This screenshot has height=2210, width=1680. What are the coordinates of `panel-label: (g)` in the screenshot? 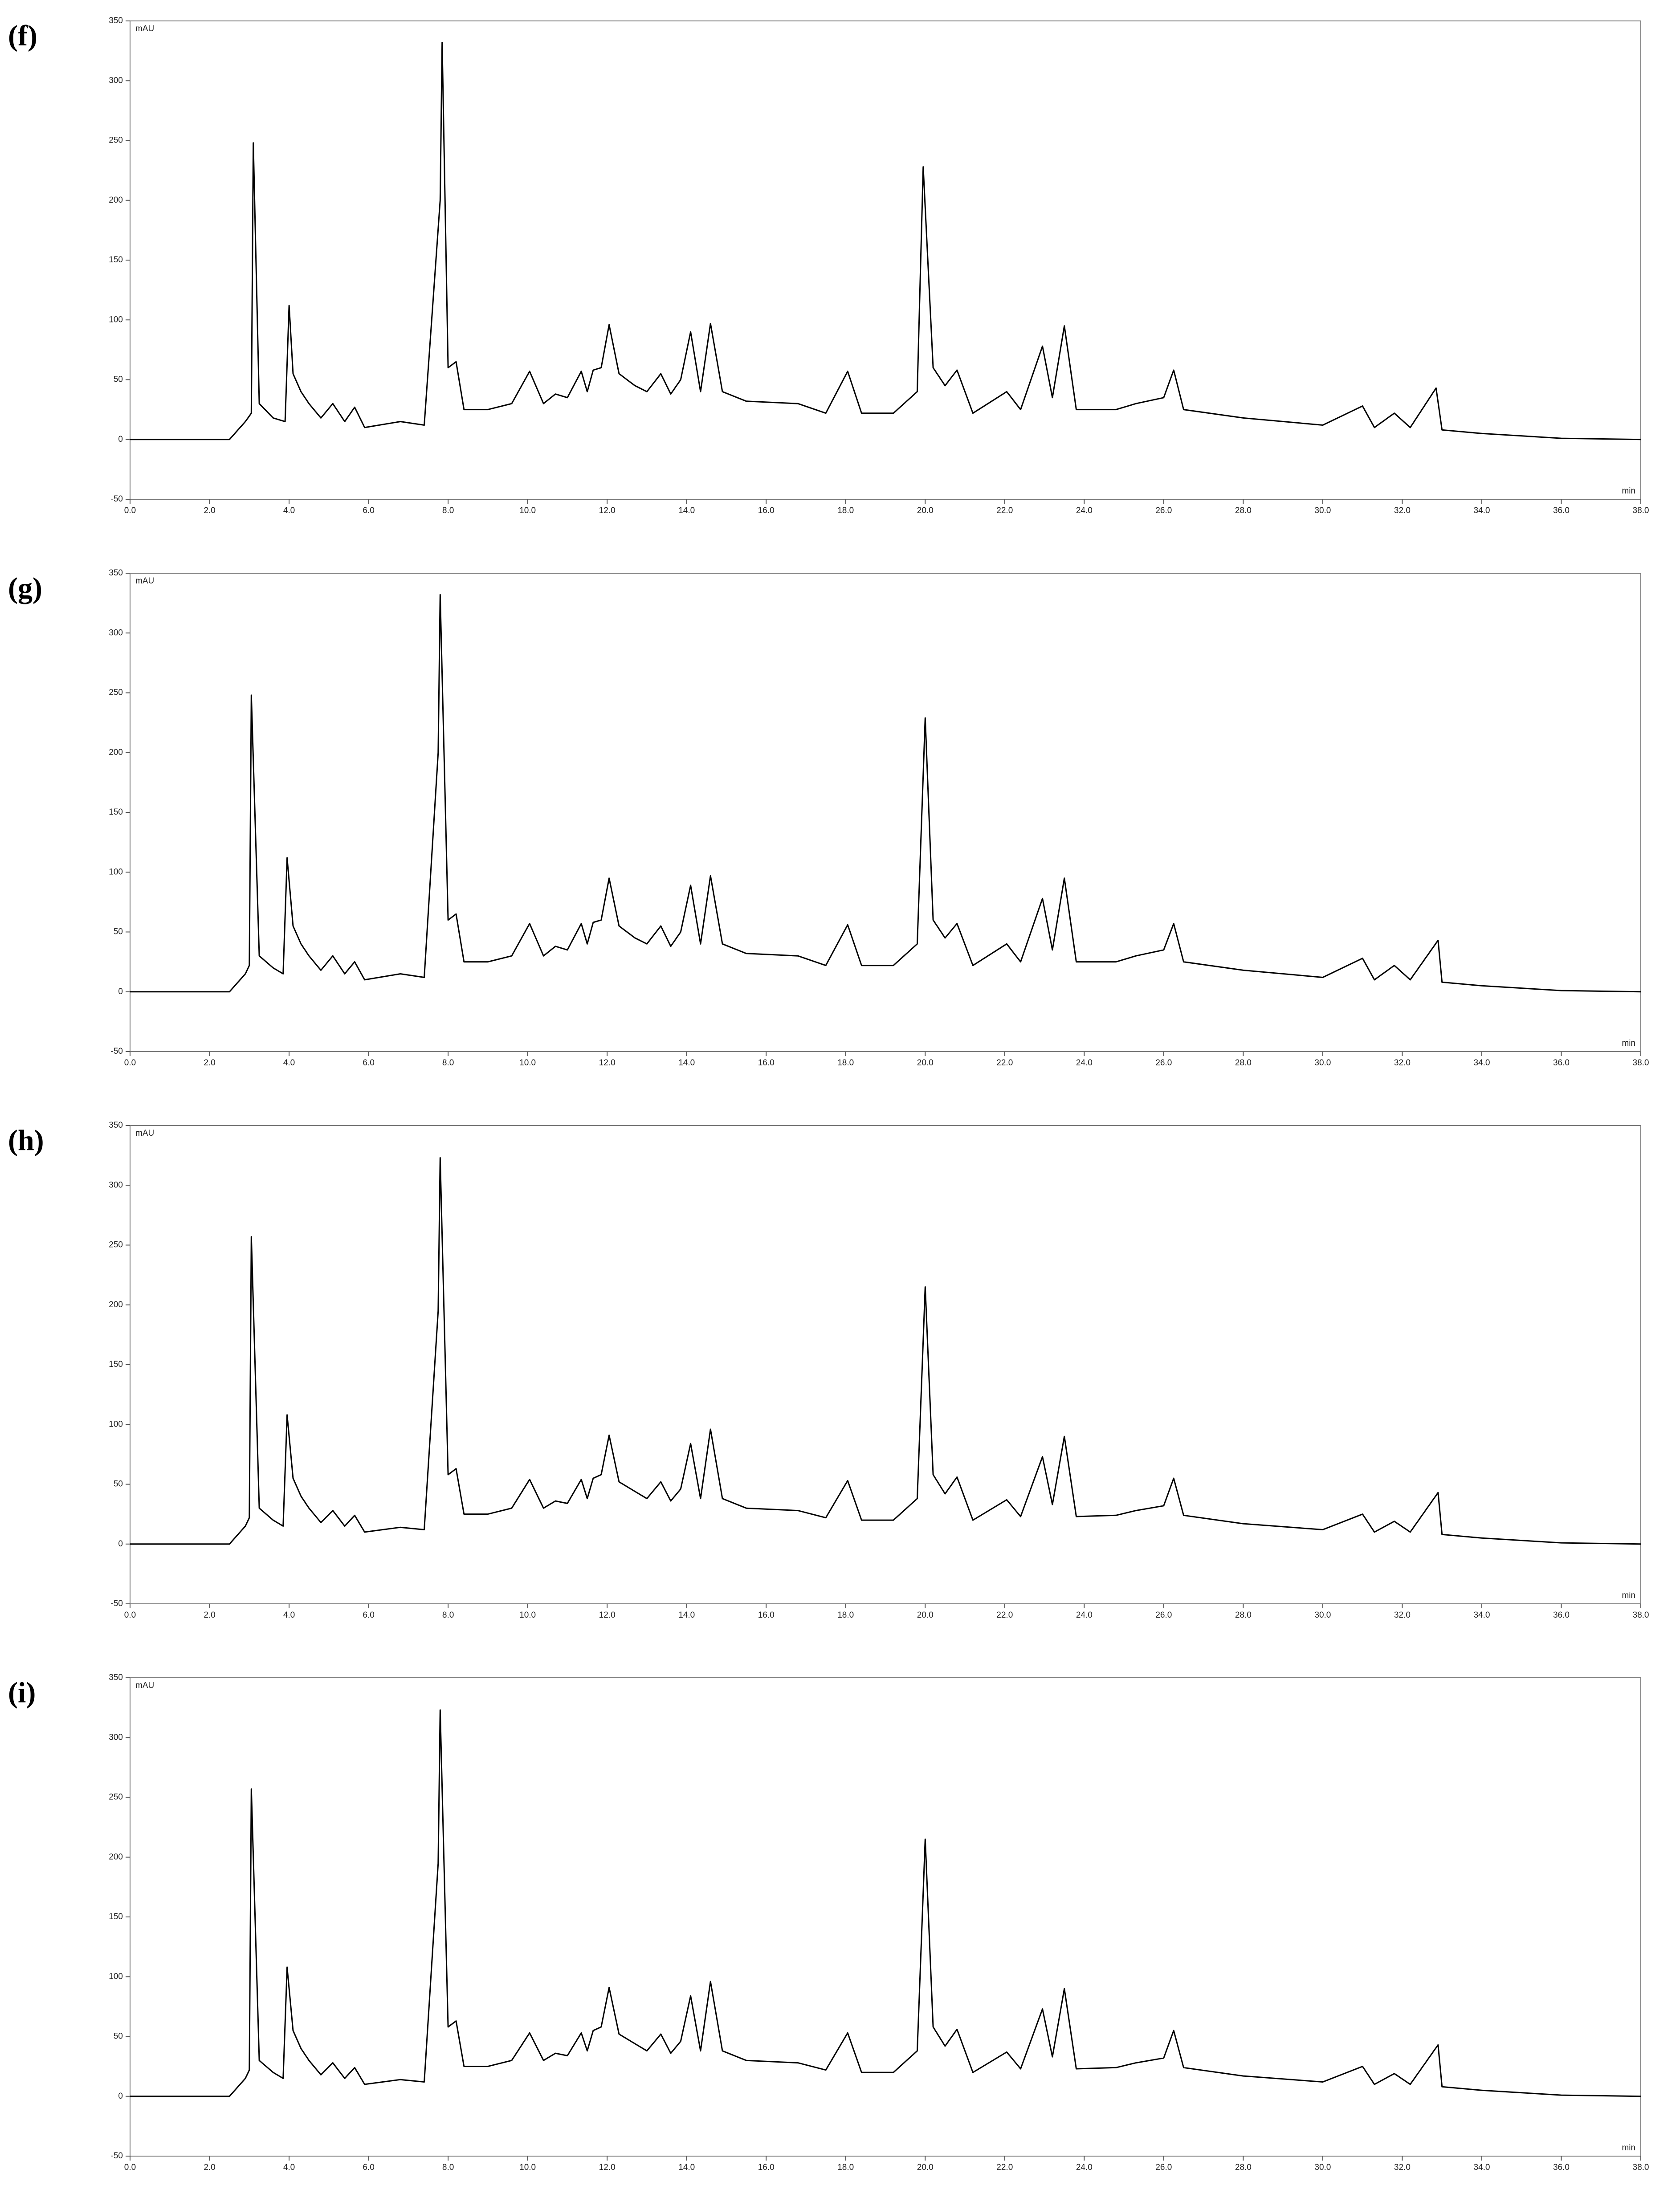 It's located at (25, 588).